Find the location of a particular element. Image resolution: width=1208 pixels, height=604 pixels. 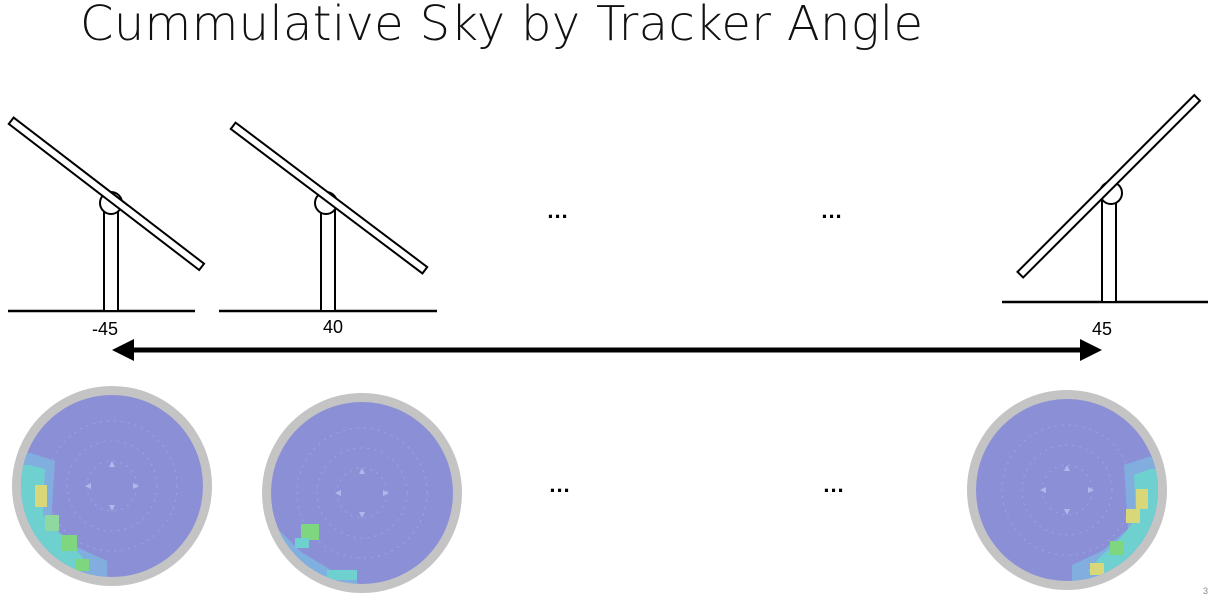

tracker-diagram-left is located at coordinates (106, 214).